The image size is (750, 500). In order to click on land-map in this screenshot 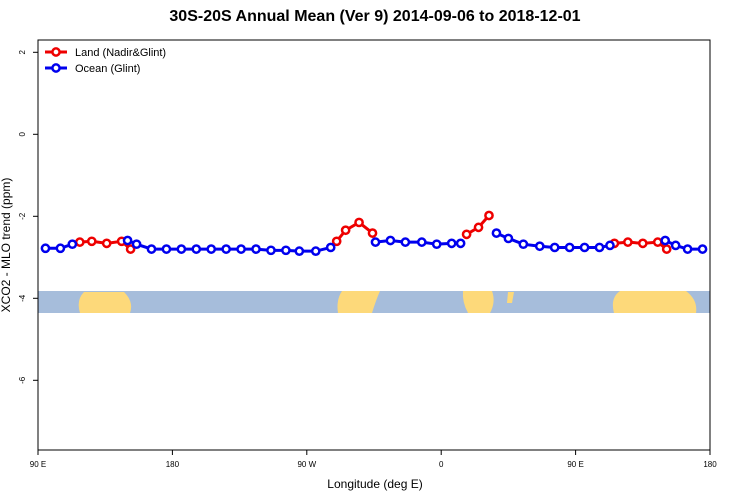, I will do `click(374, 302)`.